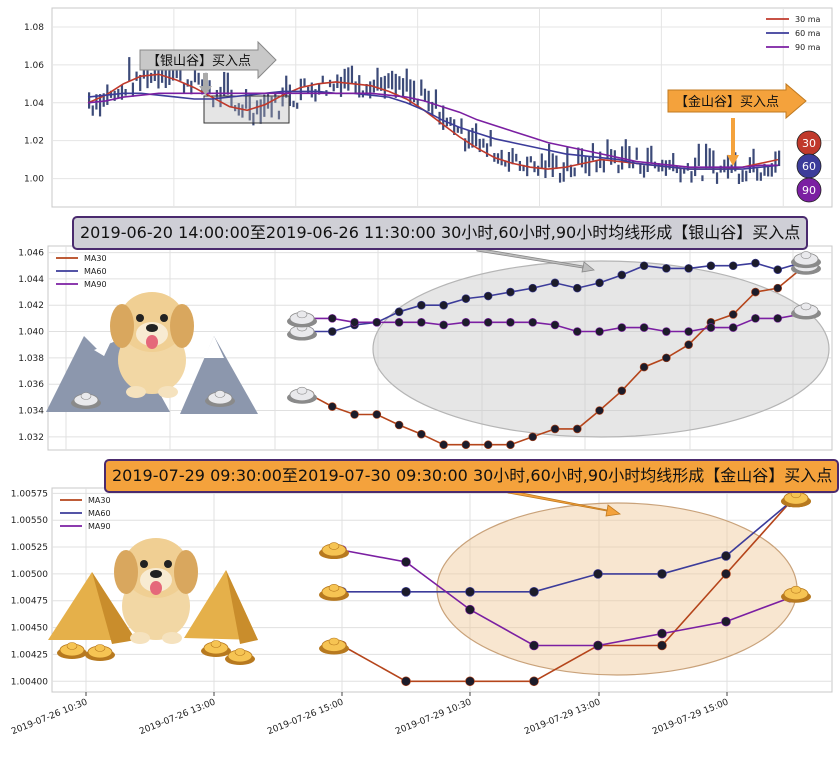 Image resolution: width=839 pixels, height=758 pixels. Describe the element at coordinates (31, 333) in the screenshot. I see `silver-panel-y-tick-label: 1.040` at that location.